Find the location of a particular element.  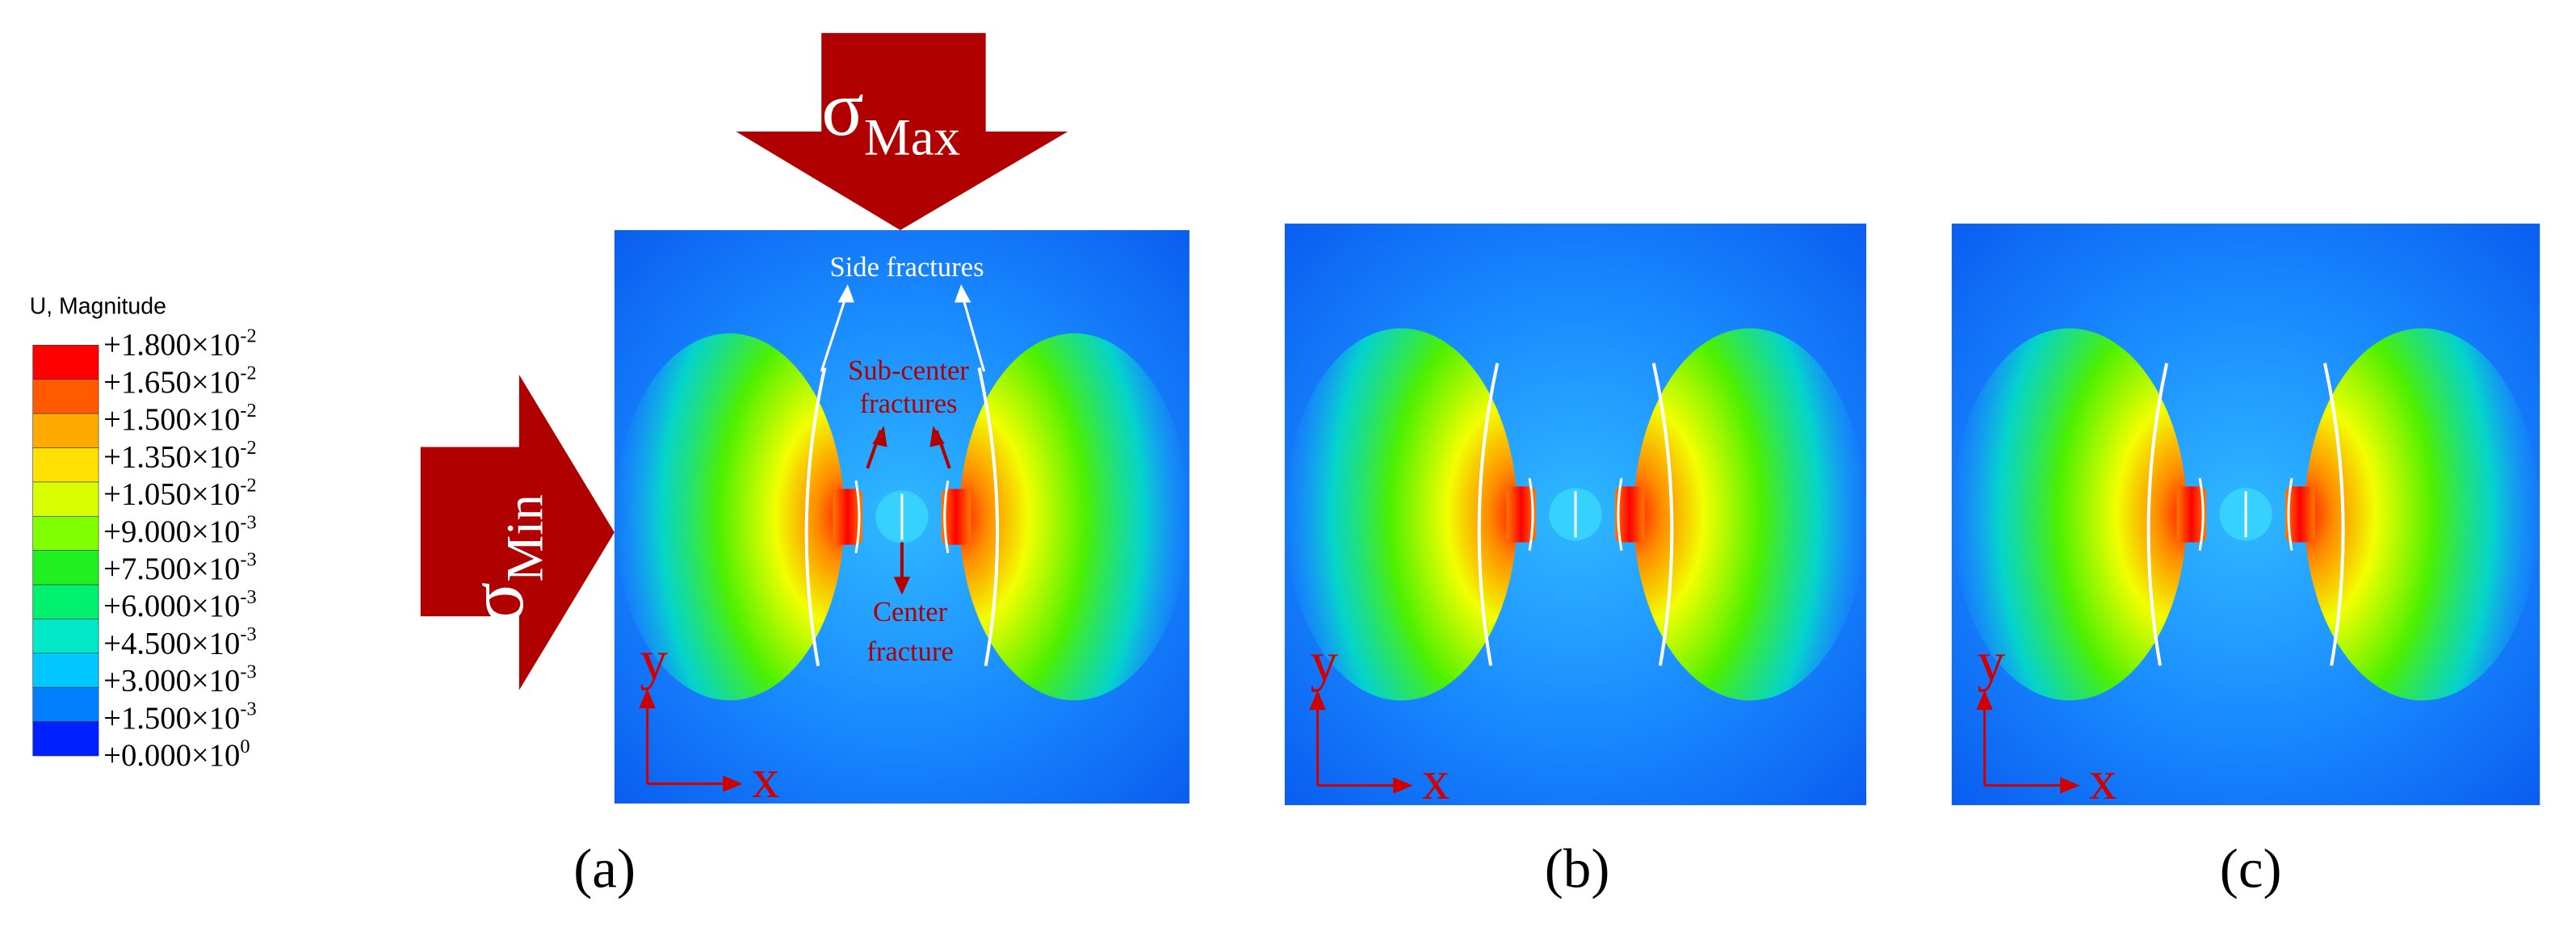

center-label: fracture is located at coordinates (910, 651).